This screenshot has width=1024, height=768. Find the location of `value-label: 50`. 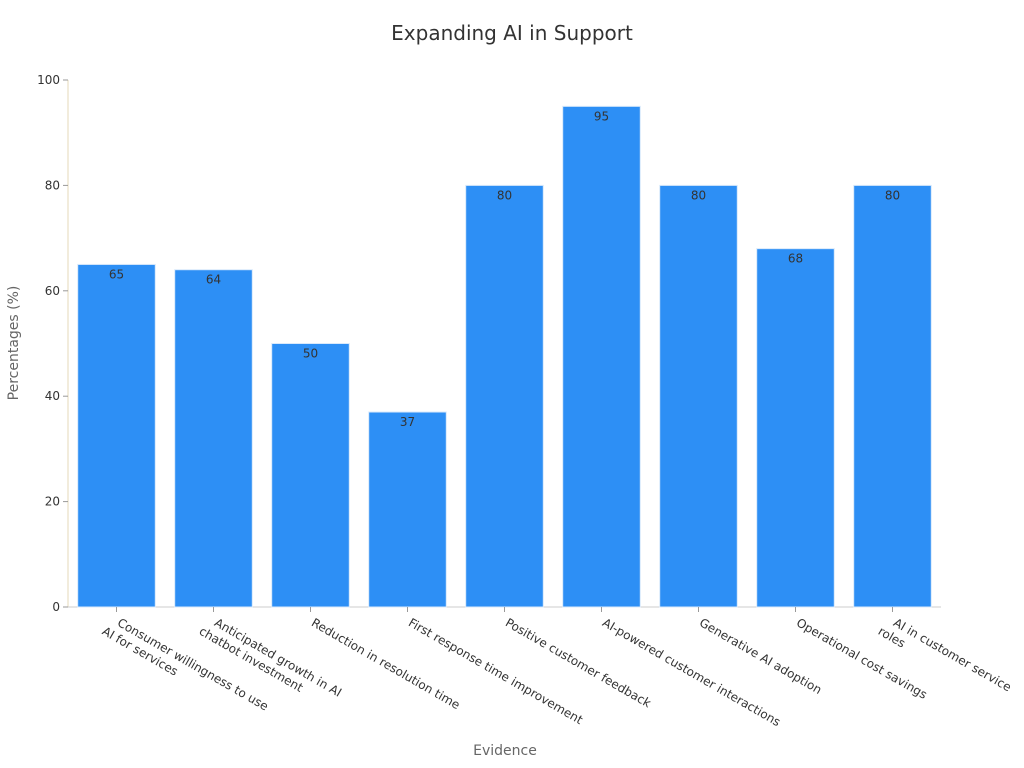

value-label: 50 is located at coordinates (310, 354).